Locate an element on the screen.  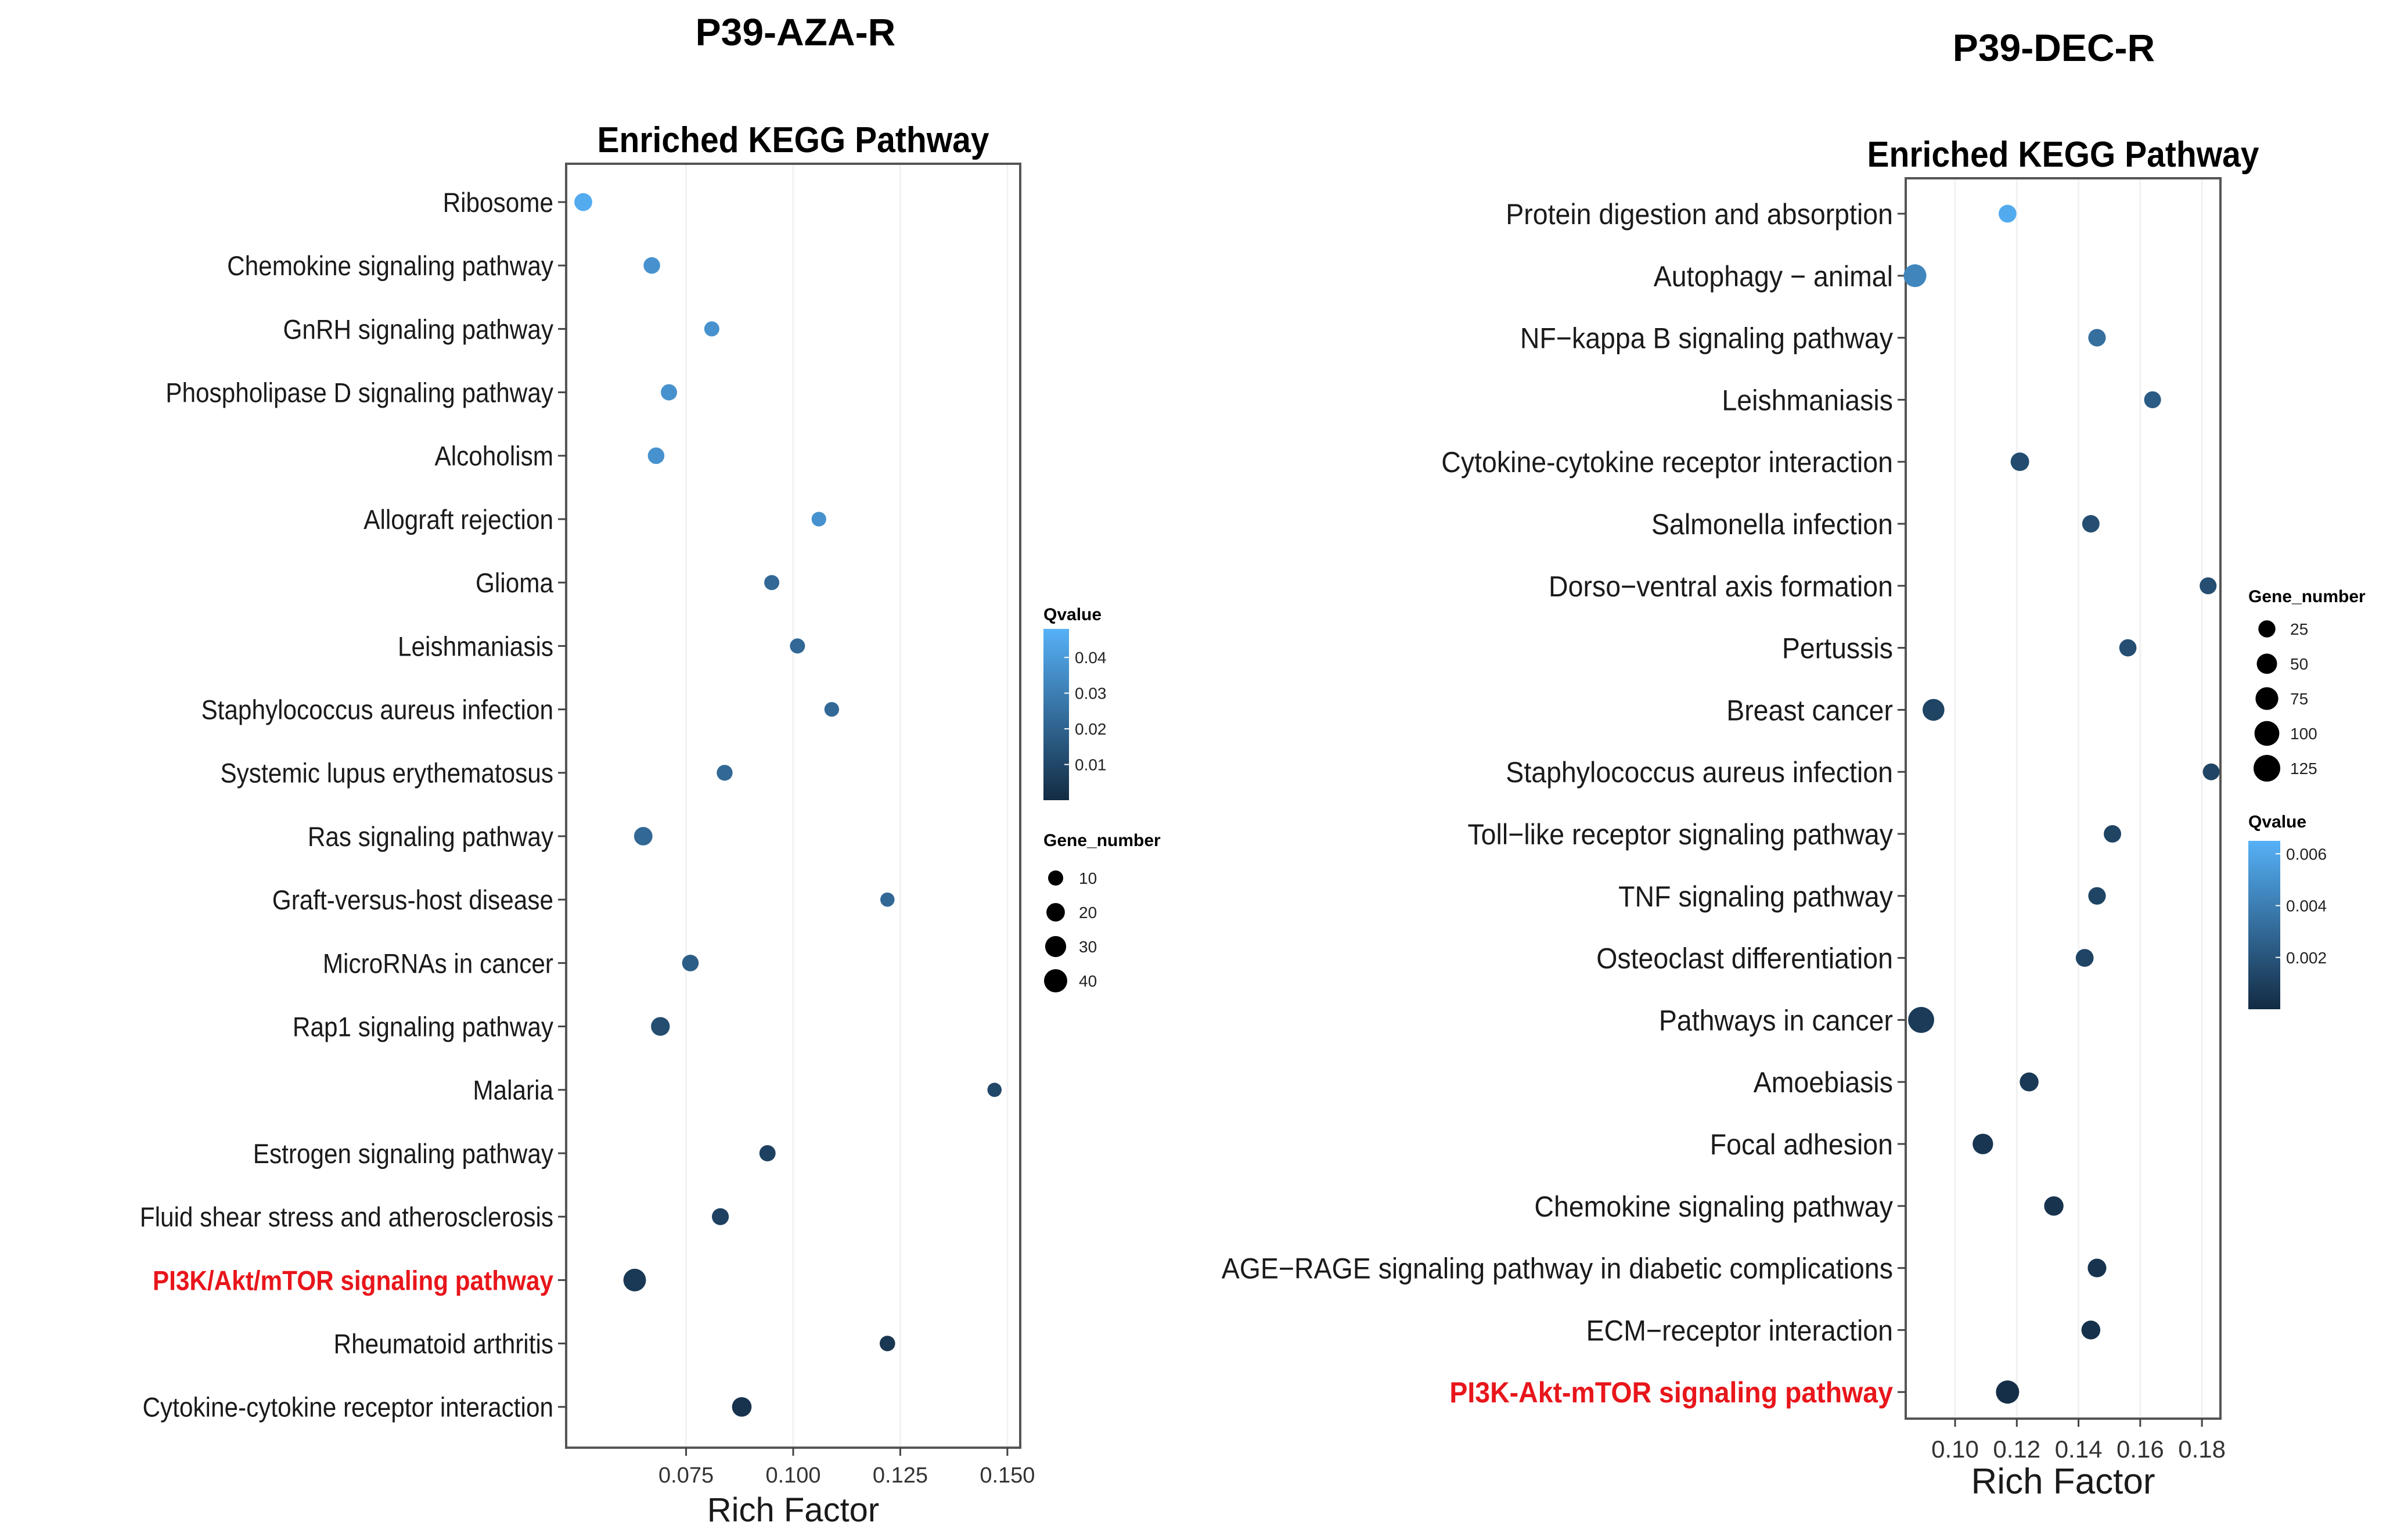
category-label: GnRH signaling pathway is located at coordinates (418, 330).